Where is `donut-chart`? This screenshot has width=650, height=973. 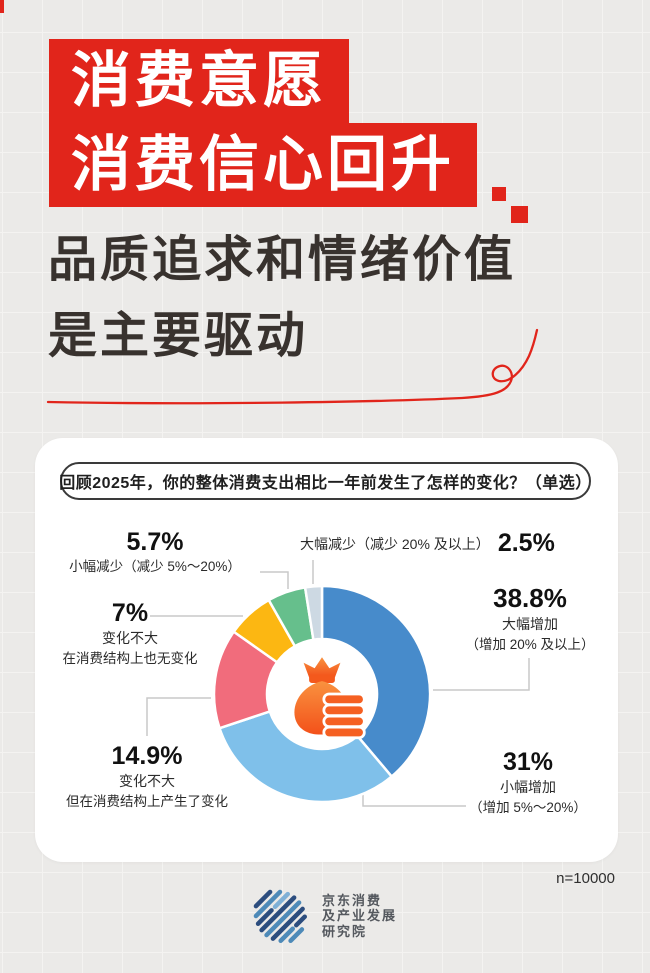
donut-chart is located at coordinates (322, 694).